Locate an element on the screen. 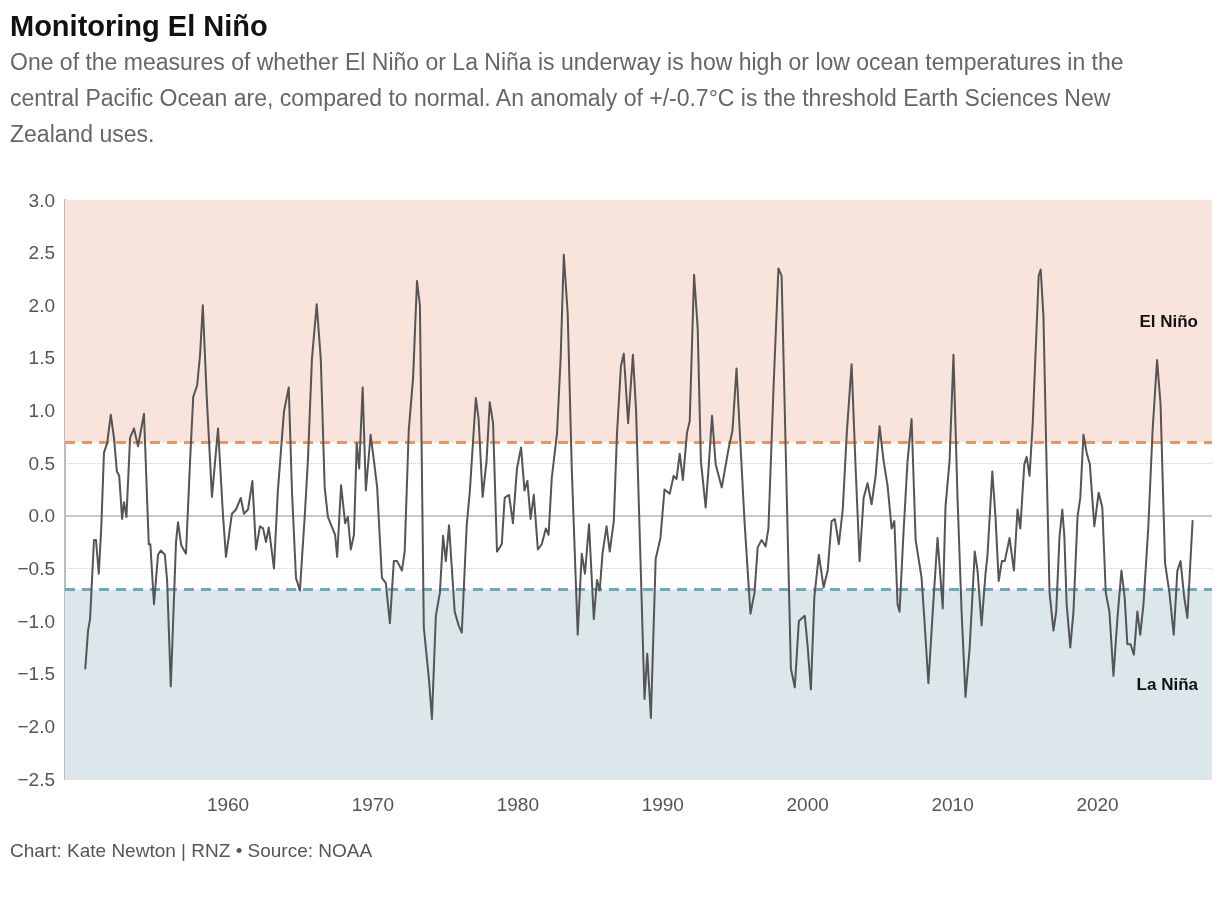  y-tick-label: 2.0 is located at coordinates (41, 305).